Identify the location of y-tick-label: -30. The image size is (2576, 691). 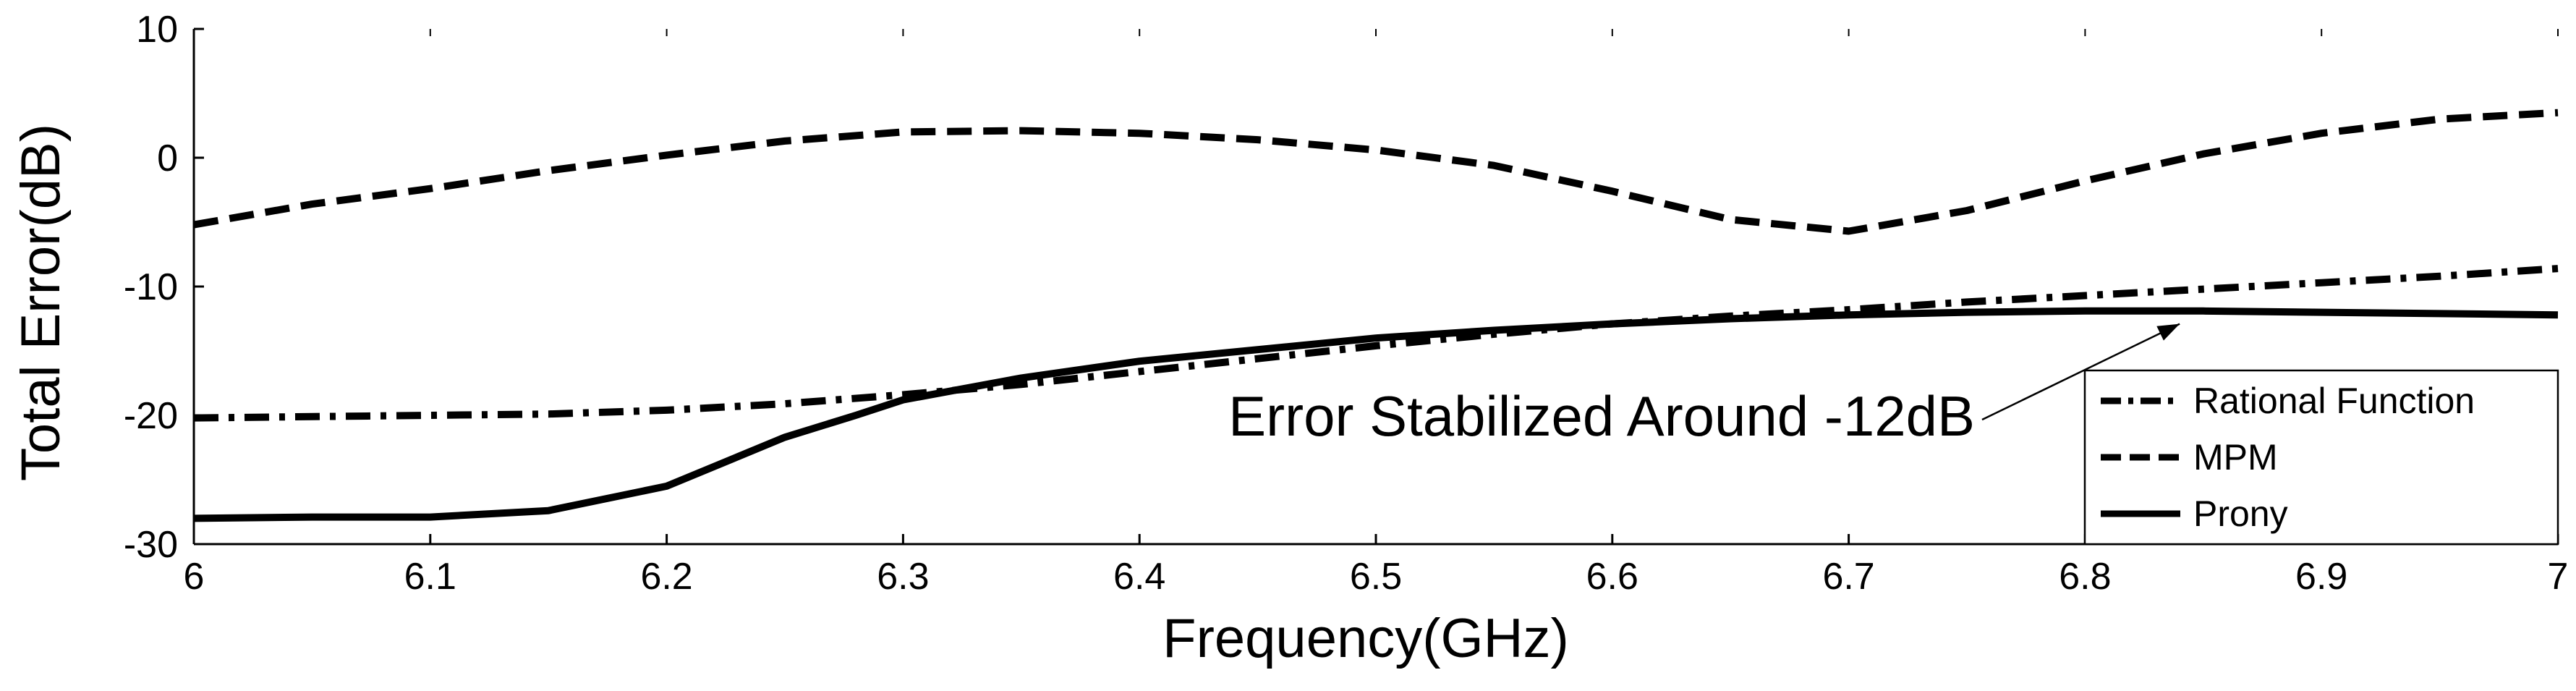
(151, 545).